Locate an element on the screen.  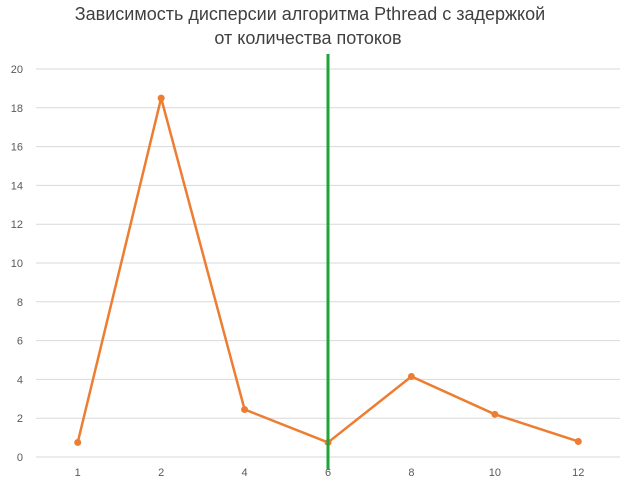
chart-title-line-2: от количества потоков is located at coordinates (307, 38).